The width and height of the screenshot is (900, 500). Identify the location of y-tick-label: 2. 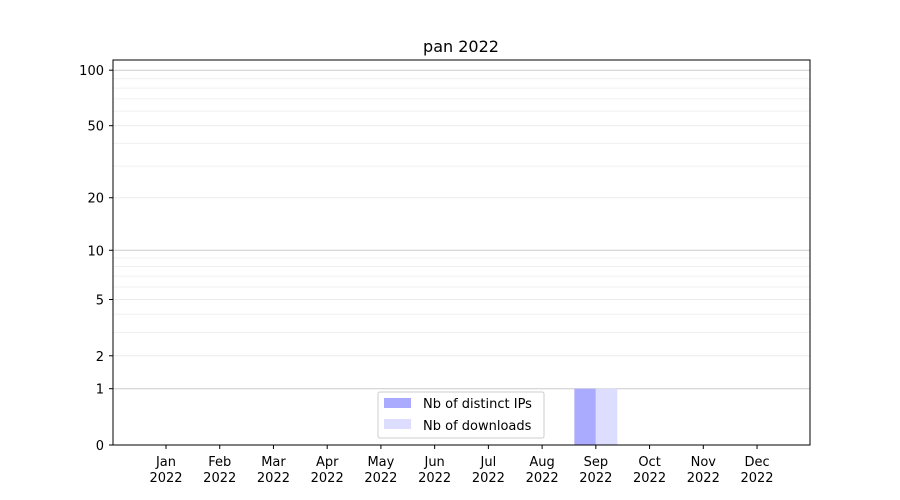
(100, 357).